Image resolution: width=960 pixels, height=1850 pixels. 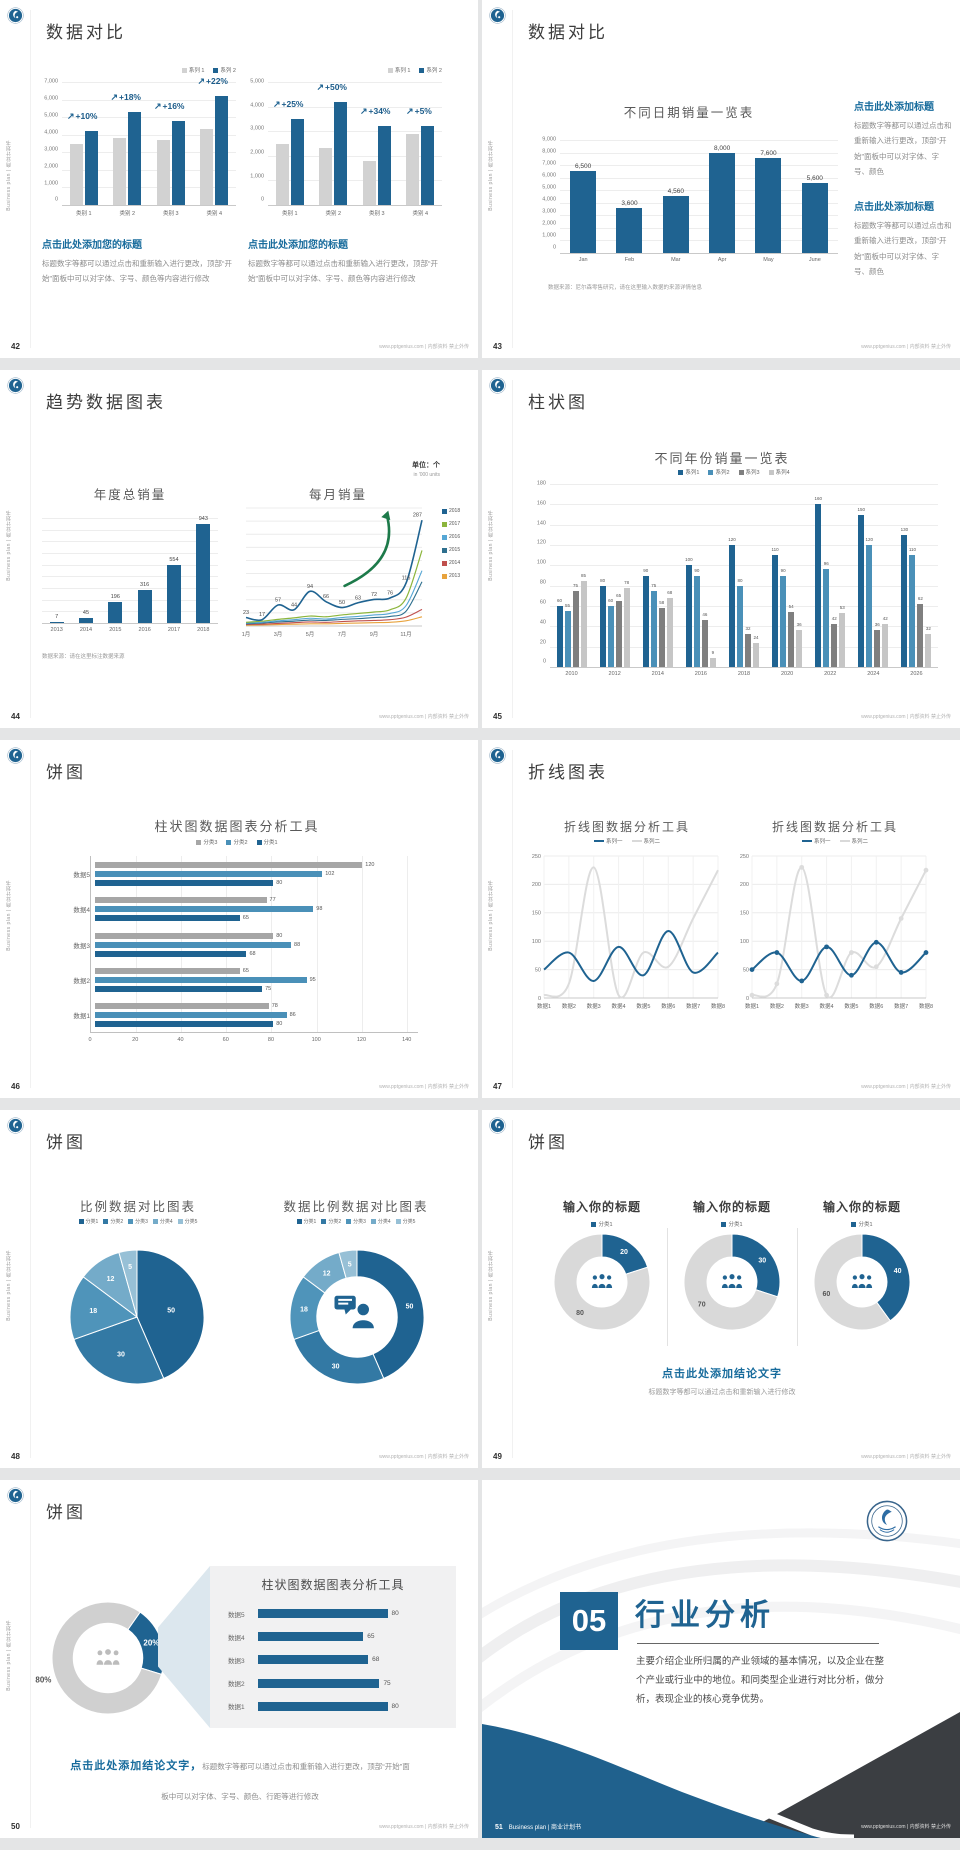 I want to click on analysis-panel: 柱状图数据图表分析工具 数据5 80 数据4 65 数据3 68 数据2 75 数据1 80, so click(x=333, y=1647).